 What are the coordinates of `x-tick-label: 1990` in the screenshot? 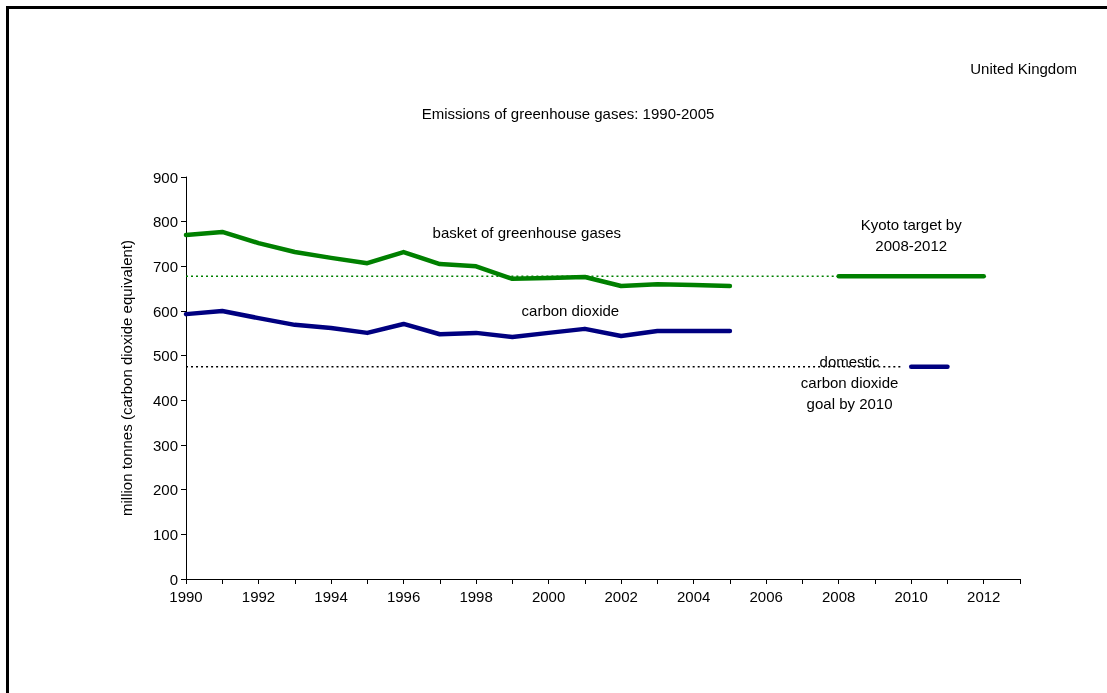 It's located at (186, 596).